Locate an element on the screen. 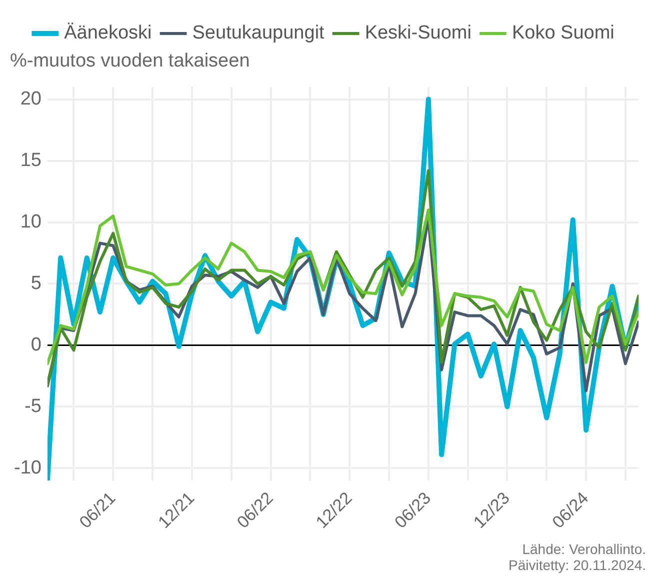 This screenshot has width=656, height=583. y-tick-label: 20 is located at coordinates (31, 99).